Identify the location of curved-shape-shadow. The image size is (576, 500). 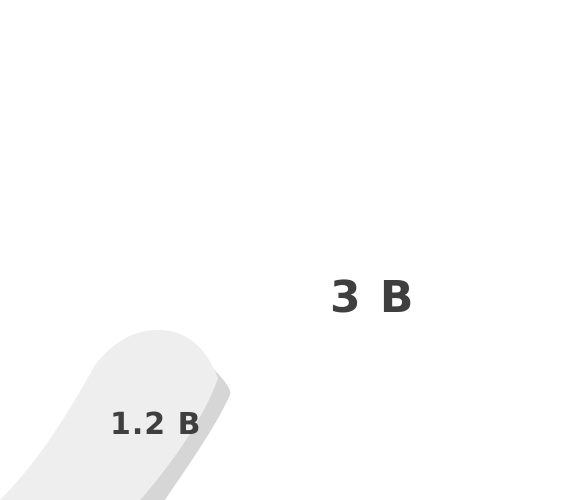
(185, 432).